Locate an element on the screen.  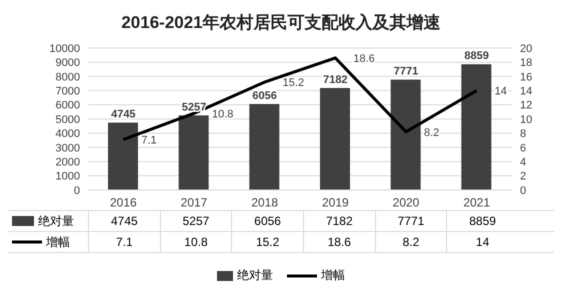
annotation: 7.1 is located at coordinates (149, 140).